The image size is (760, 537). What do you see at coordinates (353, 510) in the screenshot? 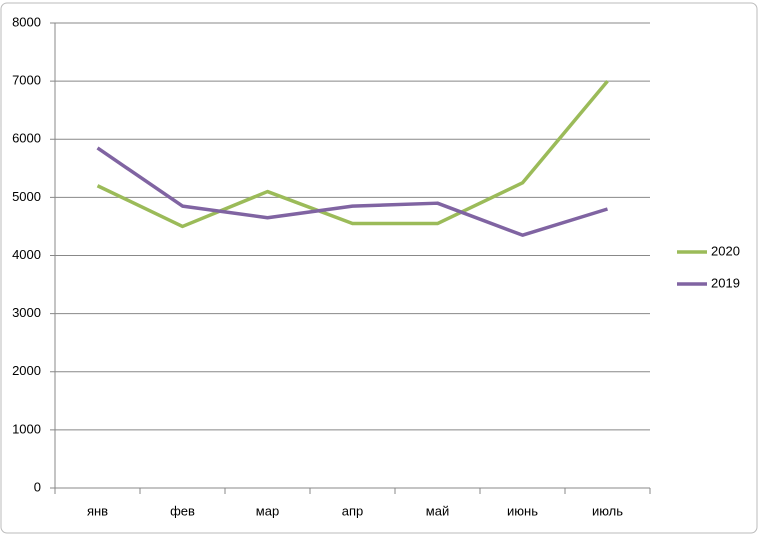
I see `x-tick-label: апр` at bounding box center [353, 510].